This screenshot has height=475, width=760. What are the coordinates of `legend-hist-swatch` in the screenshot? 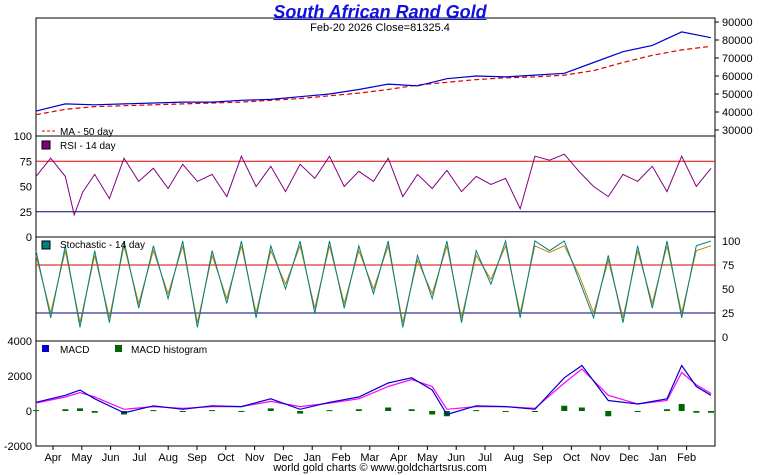 It's located at (118, 348).